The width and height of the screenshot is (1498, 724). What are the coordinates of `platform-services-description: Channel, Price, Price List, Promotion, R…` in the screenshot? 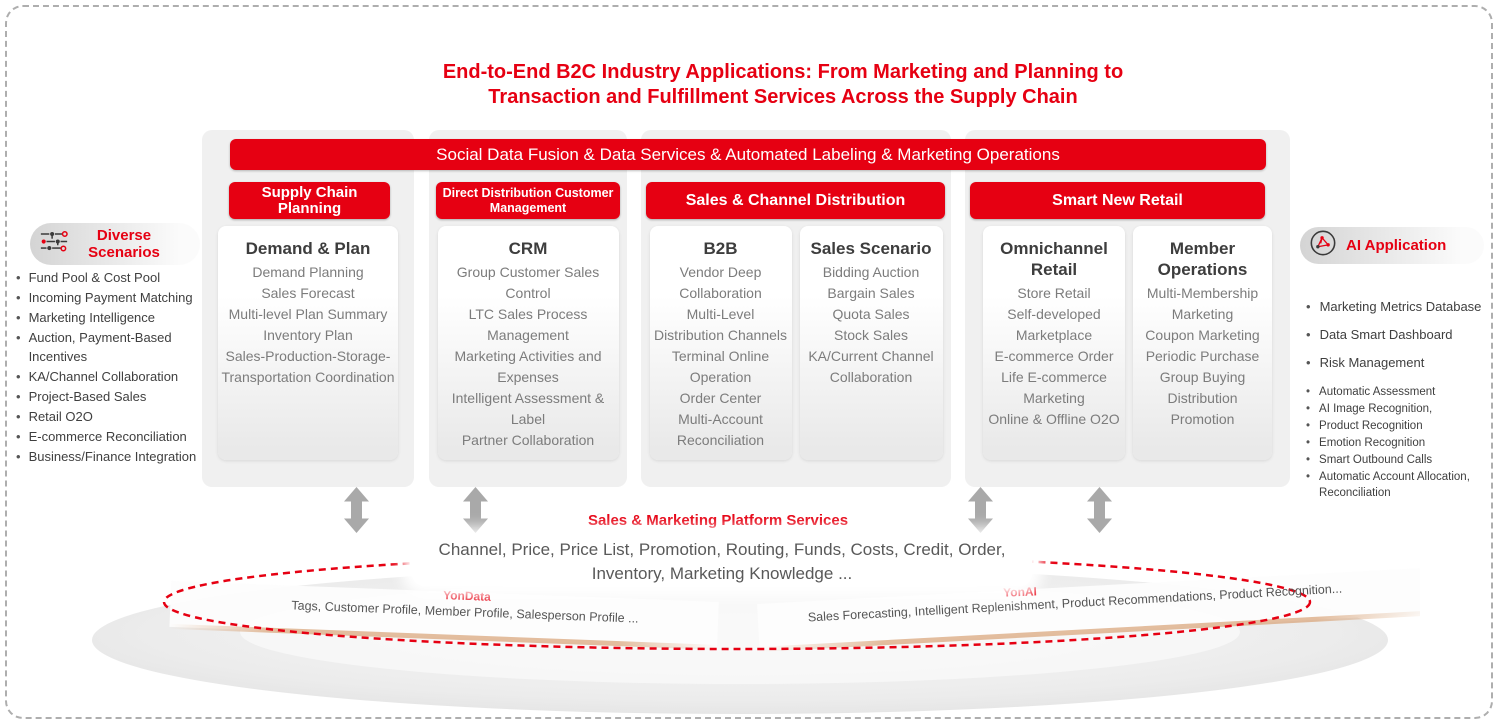 It's located at (722, 562).